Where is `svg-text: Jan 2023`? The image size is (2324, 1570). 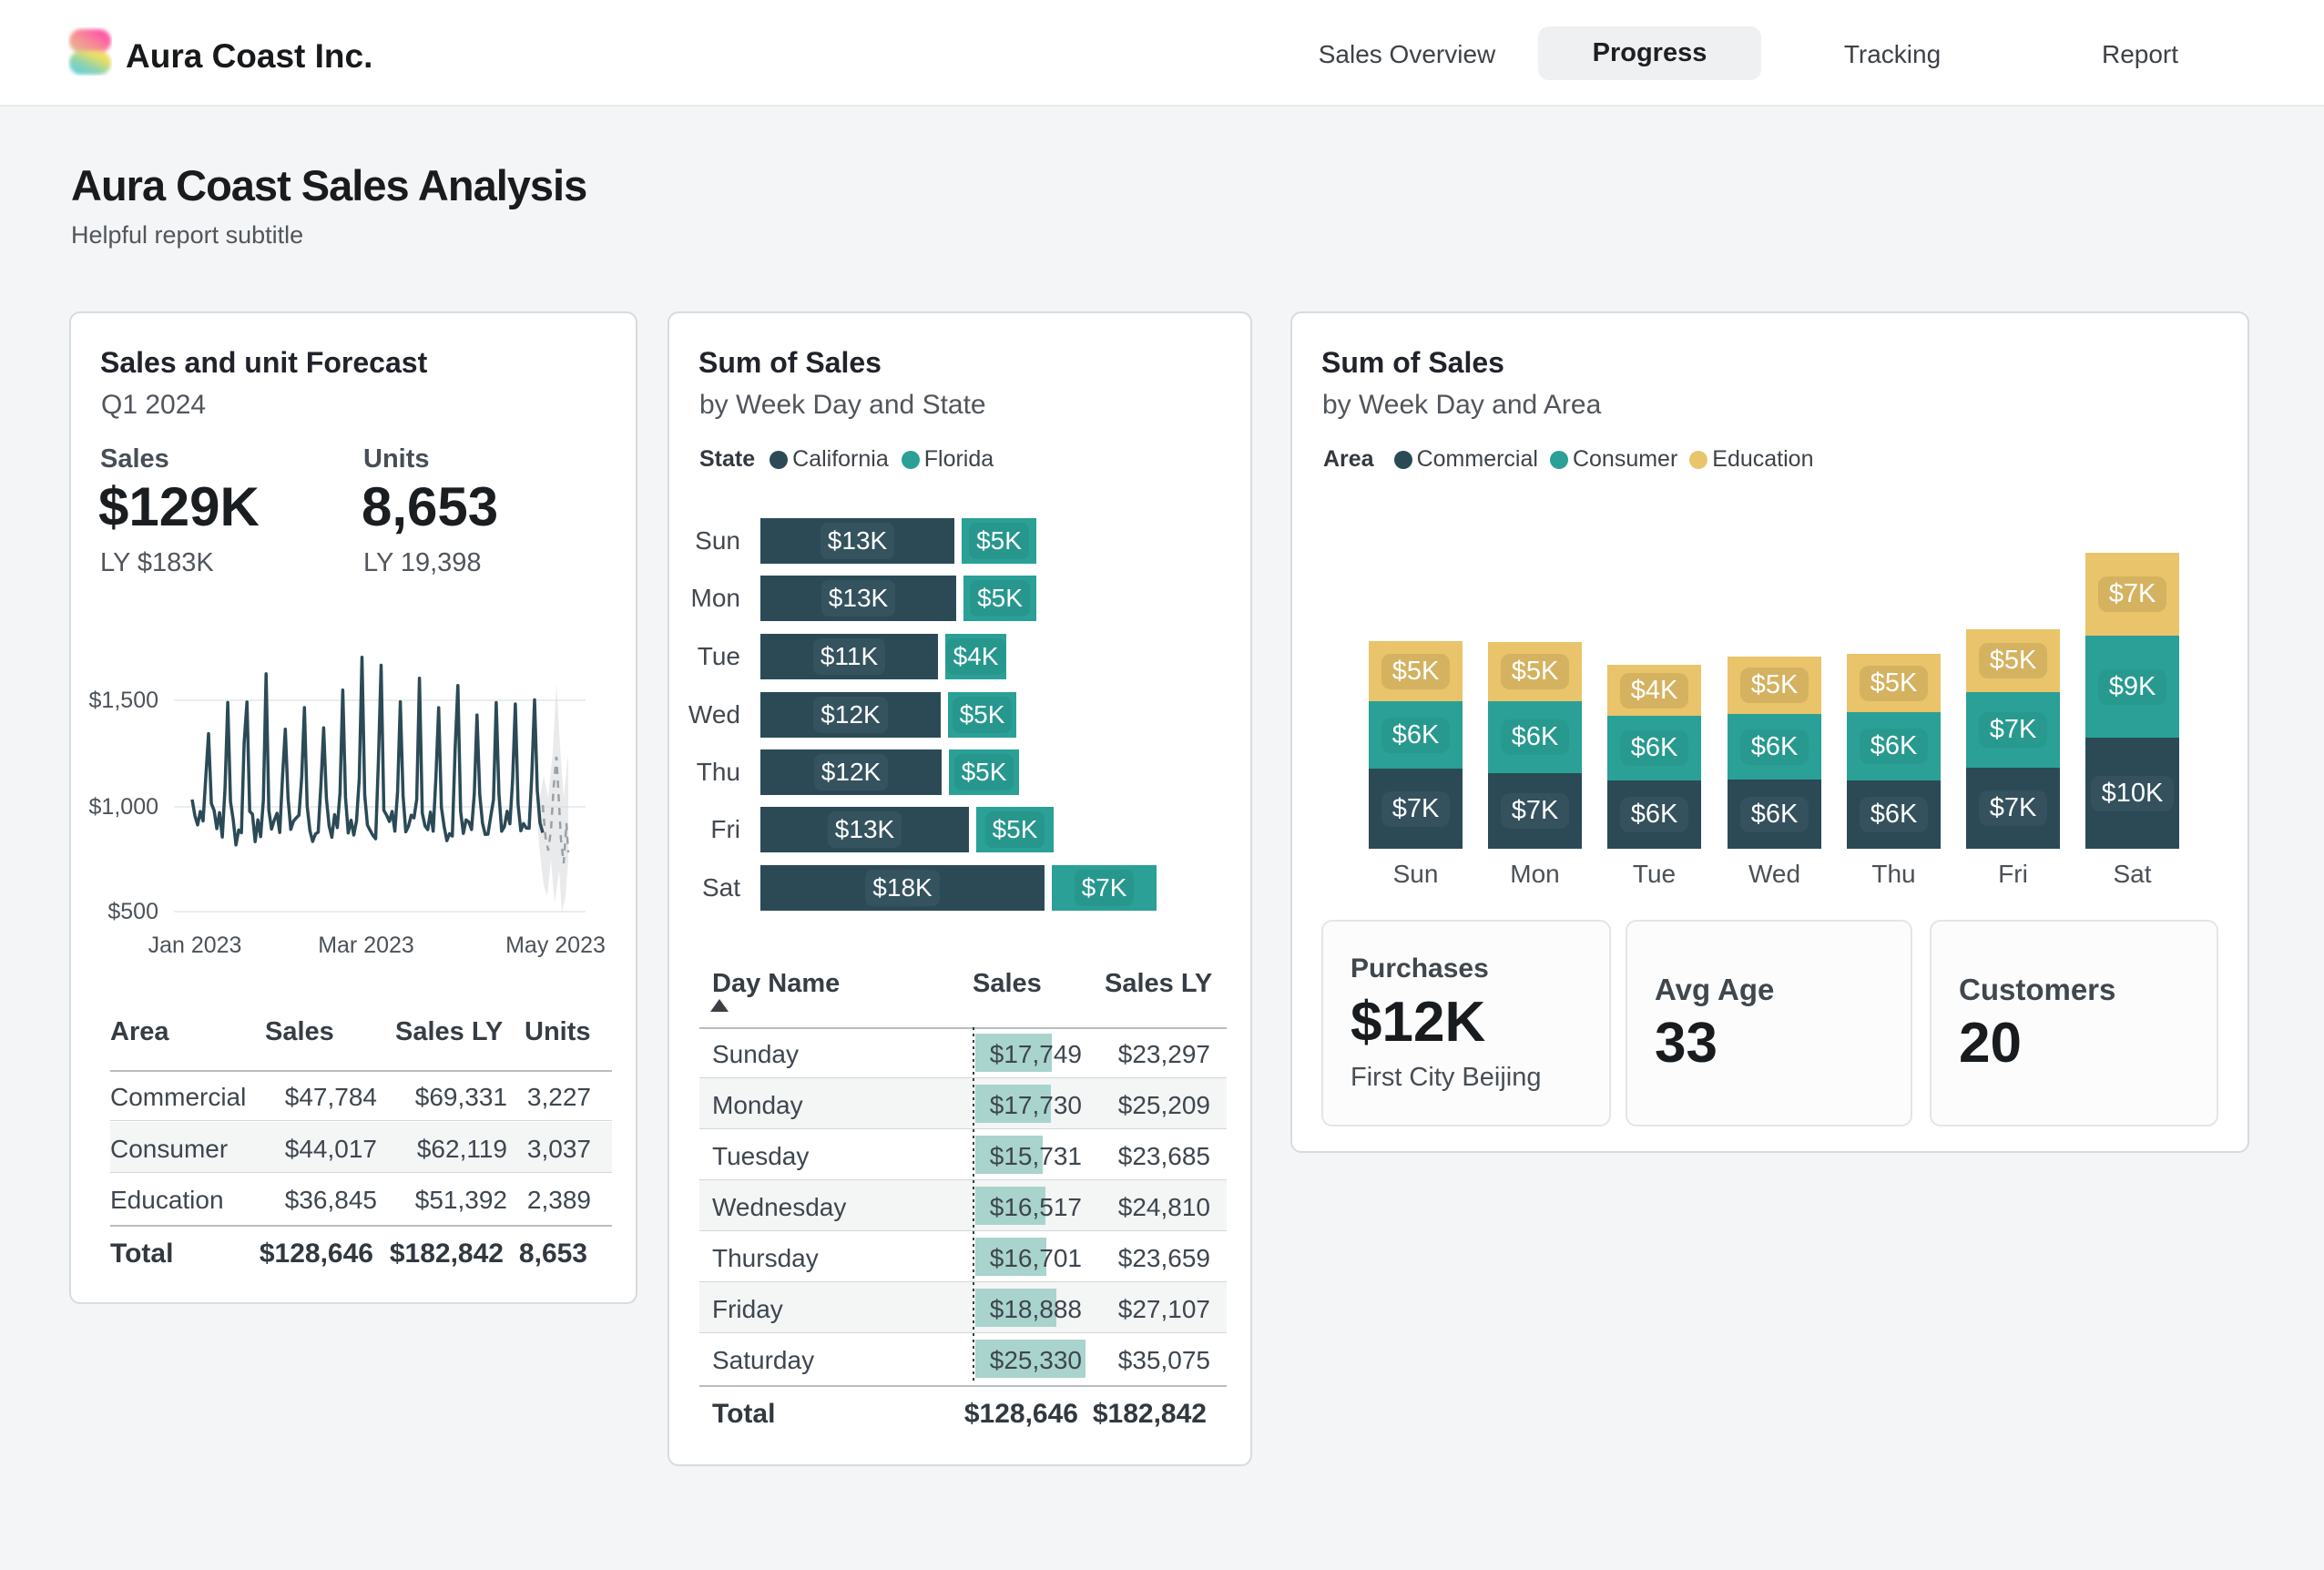
svg-text: Jan 2023 is located at coordinates (195, 945).